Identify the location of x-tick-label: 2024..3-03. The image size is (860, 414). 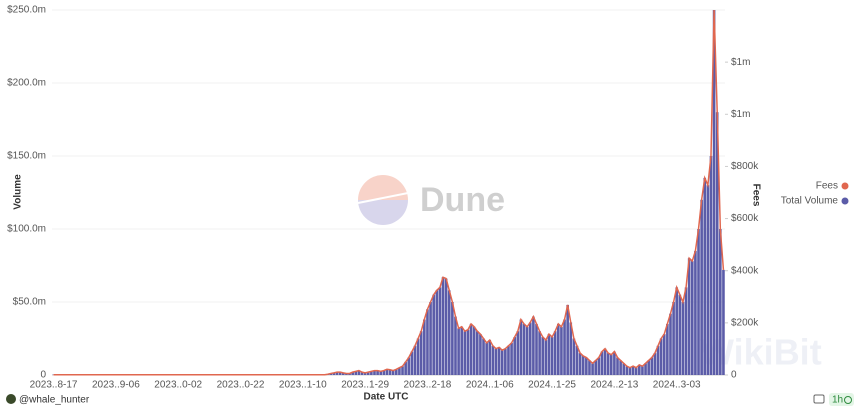
(677, 385).